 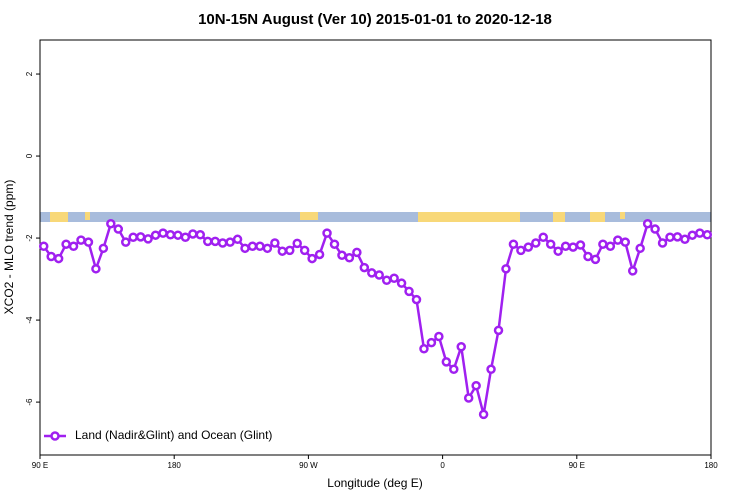 I want to click on x-tick-label: 90 E, so click(x=577, y=465).